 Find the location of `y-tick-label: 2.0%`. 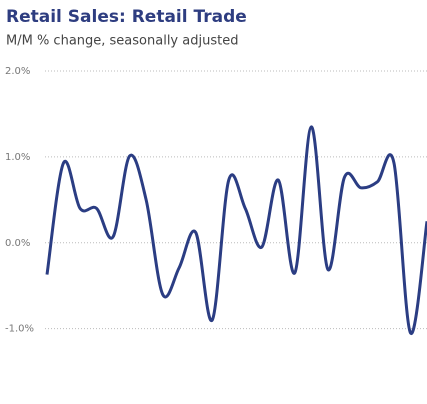

y-tick-label: 2.0% is located at coordinates (17, 71).